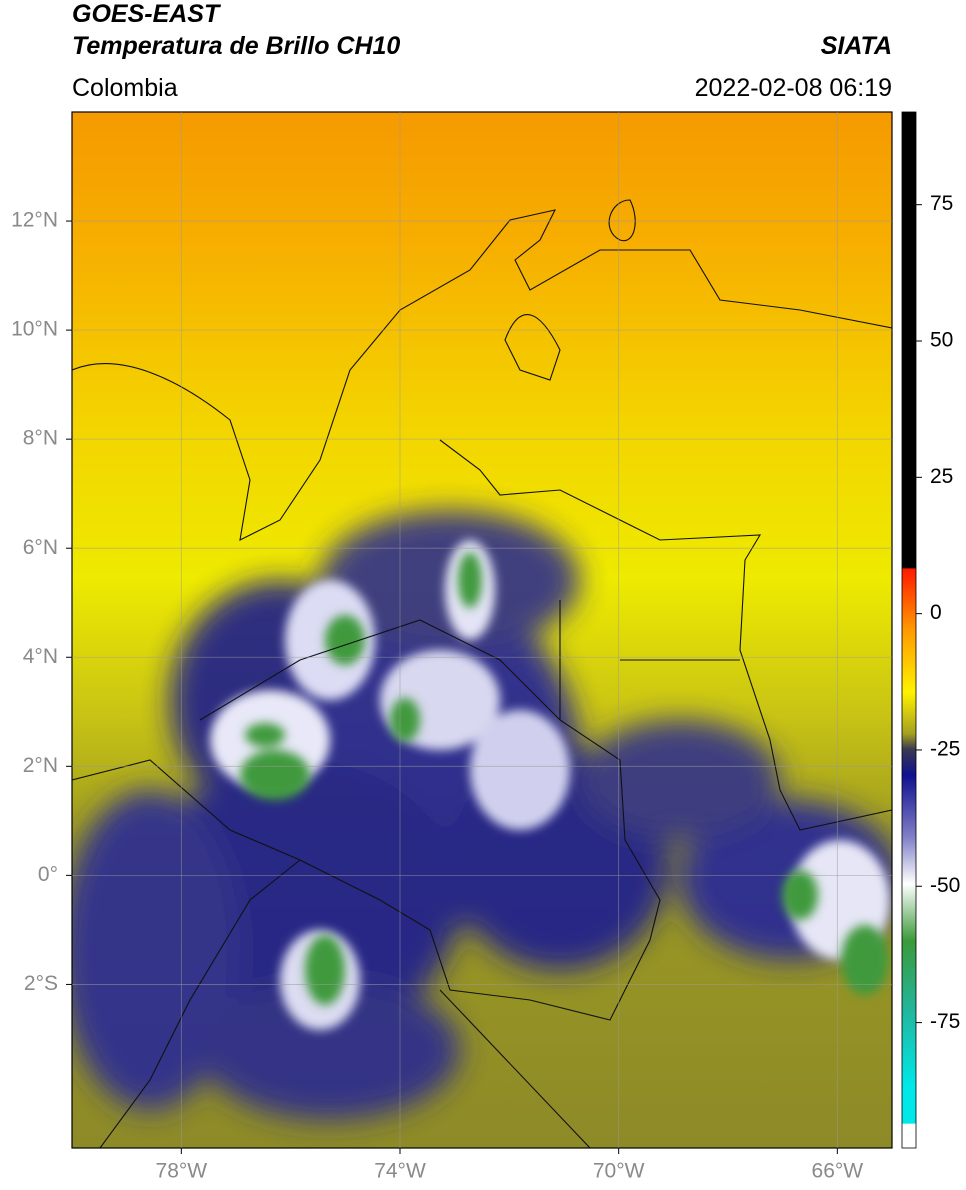 The width and height of the screenshot is (966, 1190). I want to click on region: Colombia, so click(125, 88).